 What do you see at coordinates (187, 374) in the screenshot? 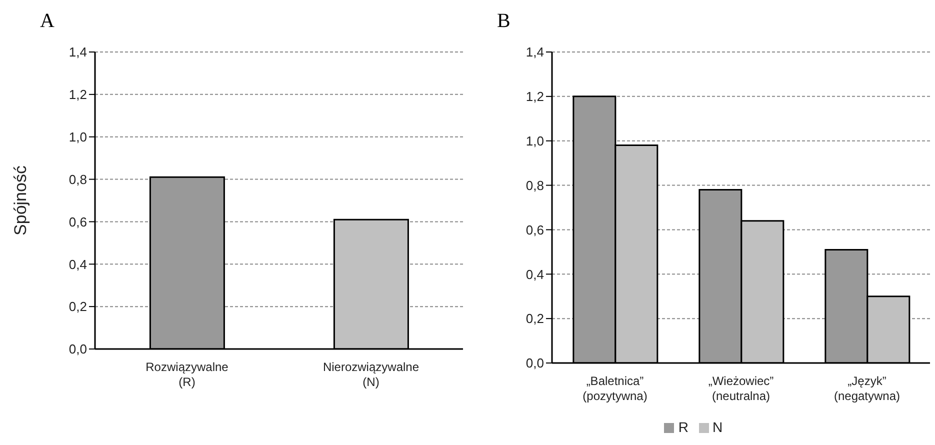
I see `x-tick-label: Rozwiązywalne (R)` at bounding box center [187, 374].